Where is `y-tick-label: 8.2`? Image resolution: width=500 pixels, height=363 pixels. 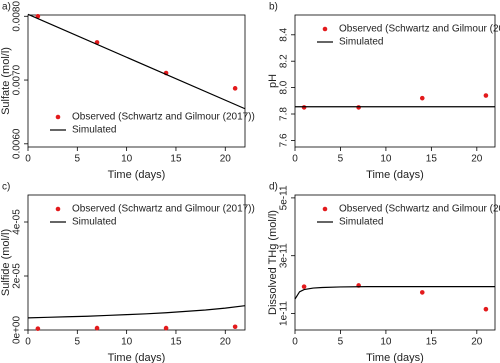 y-tick-label: 8.2 is located at coordinates (284, 61).